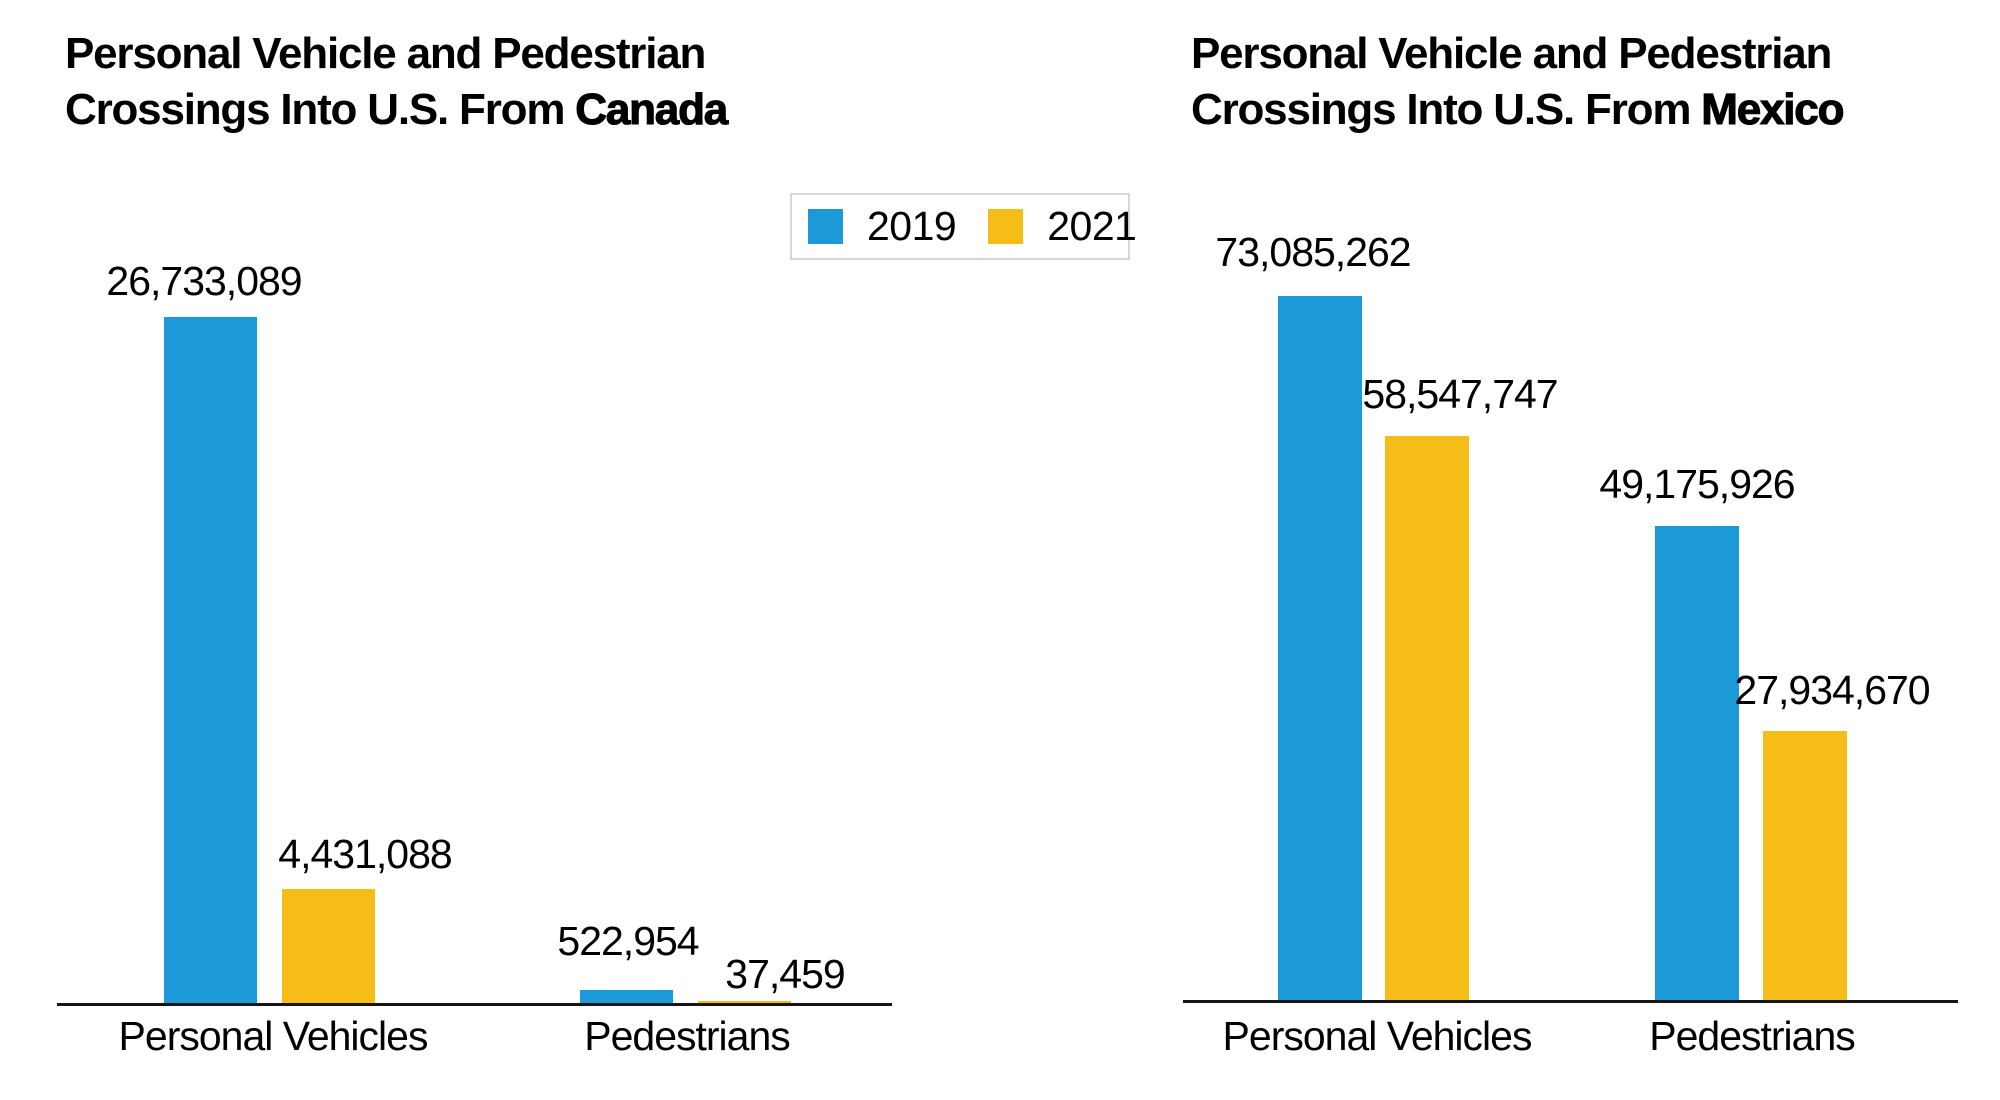 The height and width of the screenshot is (1100, 2000). I want to click on value-label-mexico-personal-vehicles-2019: 73,085,262, so click(1313, 252).